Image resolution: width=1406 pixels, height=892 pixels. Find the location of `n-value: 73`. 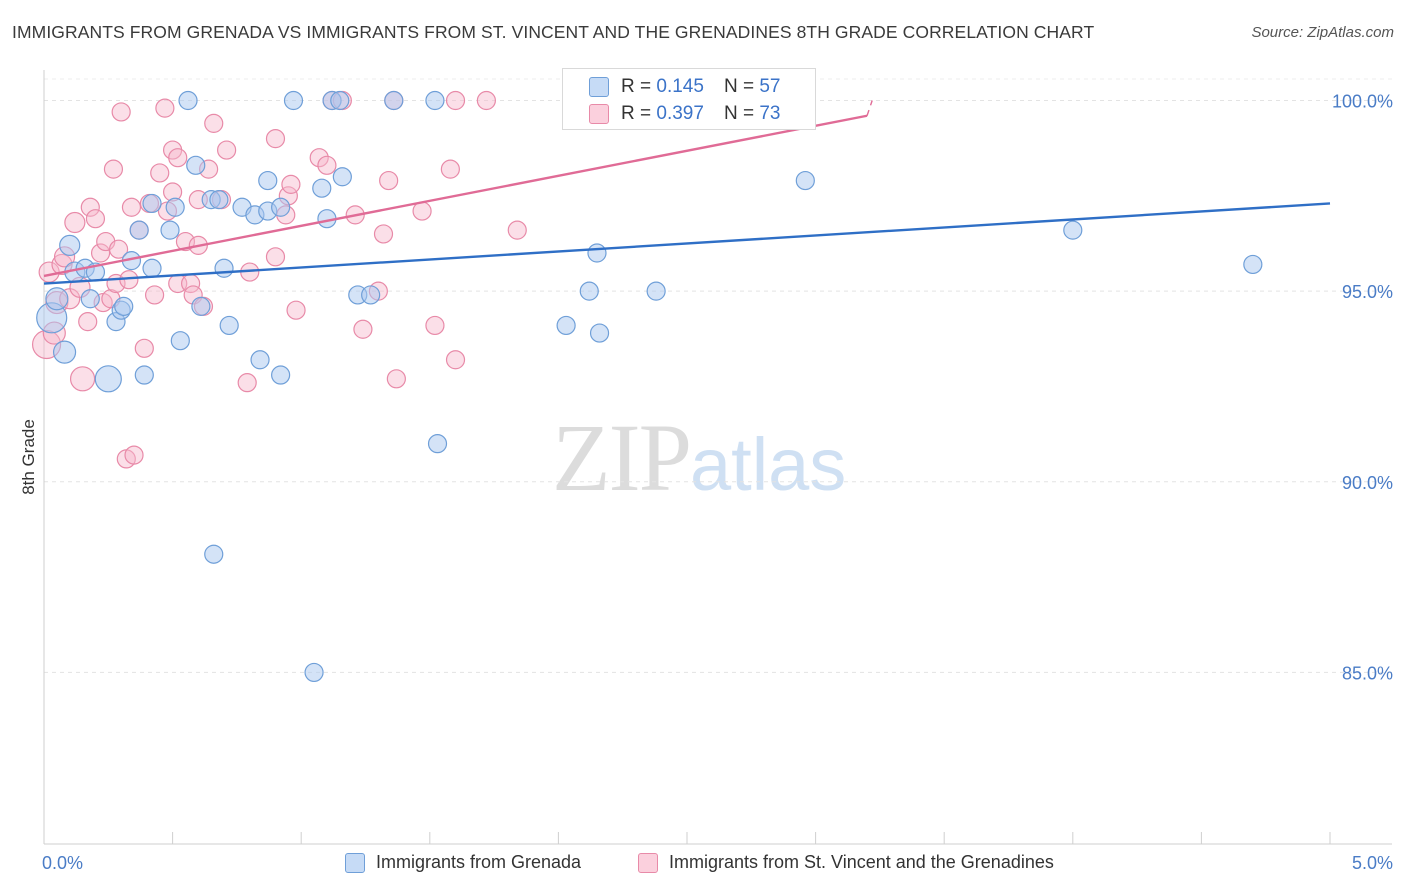

n-value: 73 is located at coordinates (770, 113).